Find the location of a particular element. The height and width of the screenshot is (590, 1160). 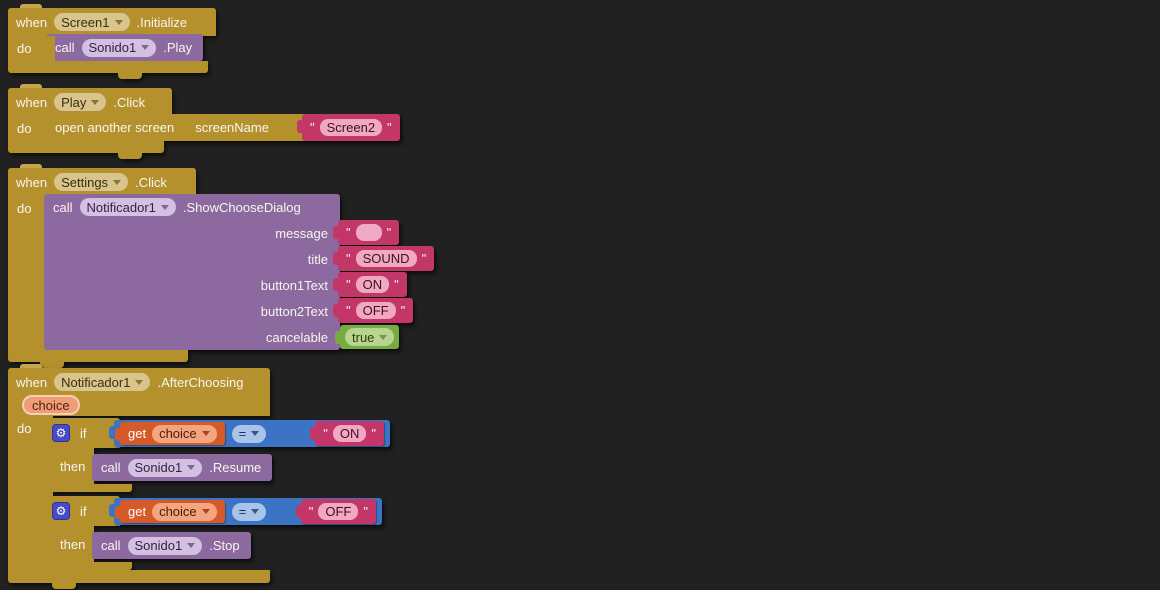

dropdown-value: Settings is located at coordinates (85, 182).